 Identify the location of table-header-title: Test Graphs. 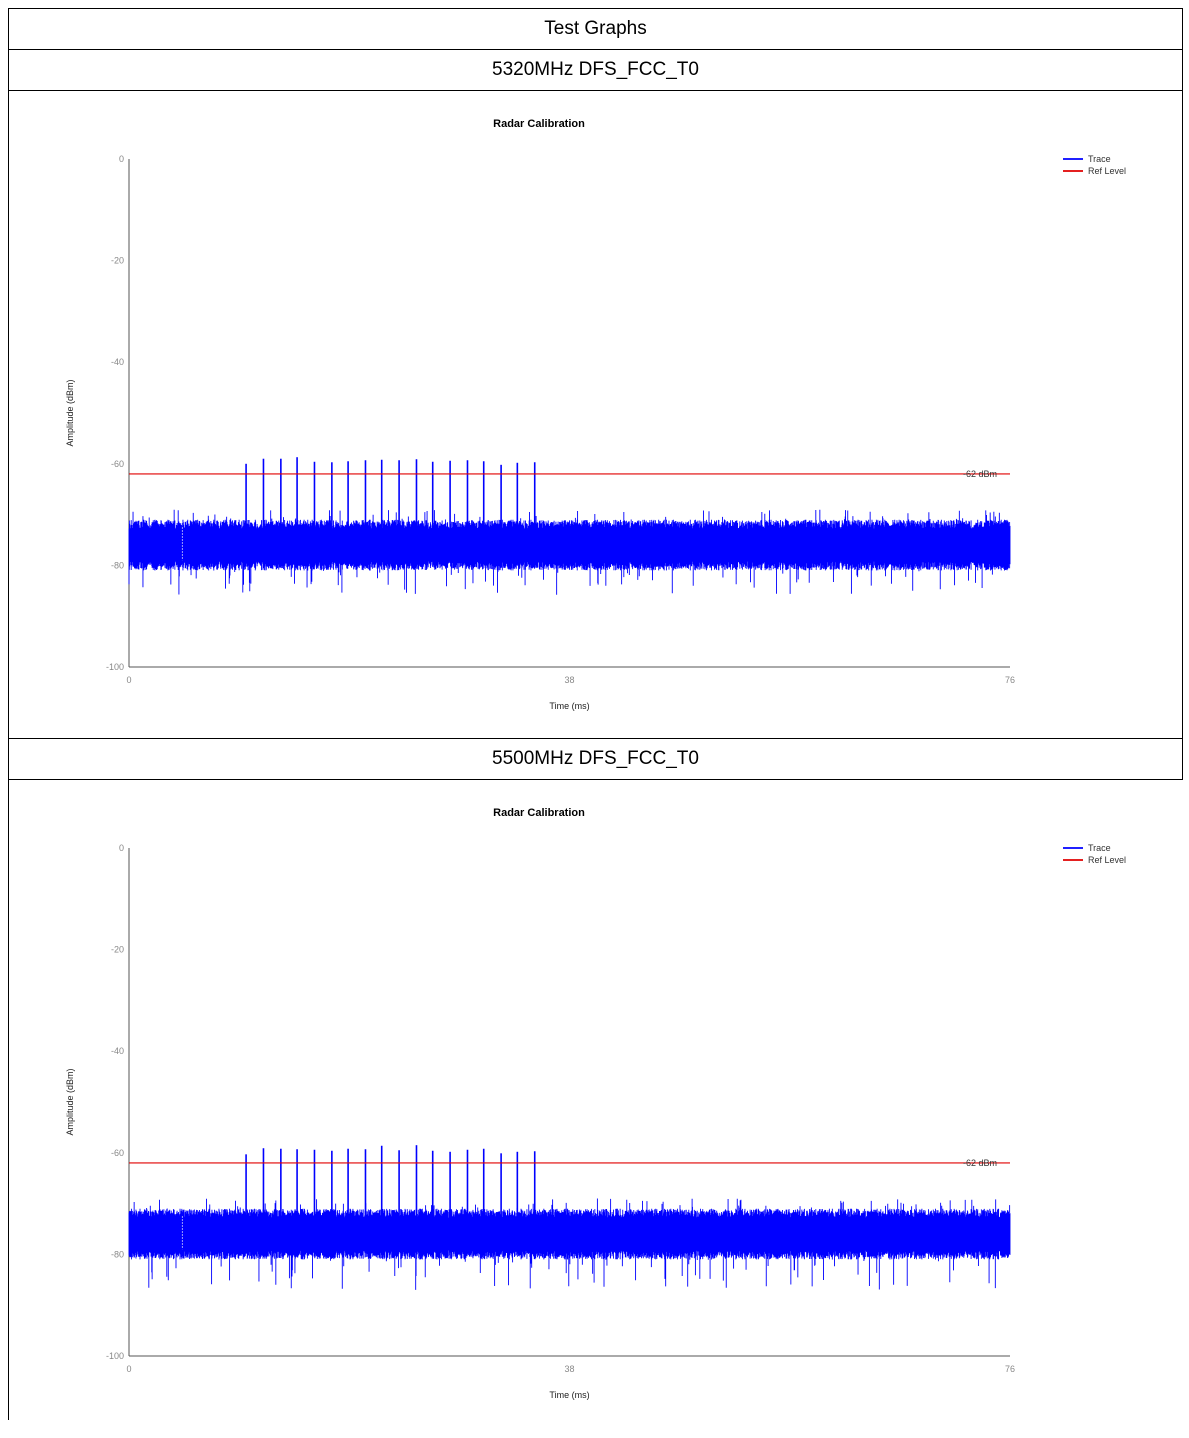
(595, 28).